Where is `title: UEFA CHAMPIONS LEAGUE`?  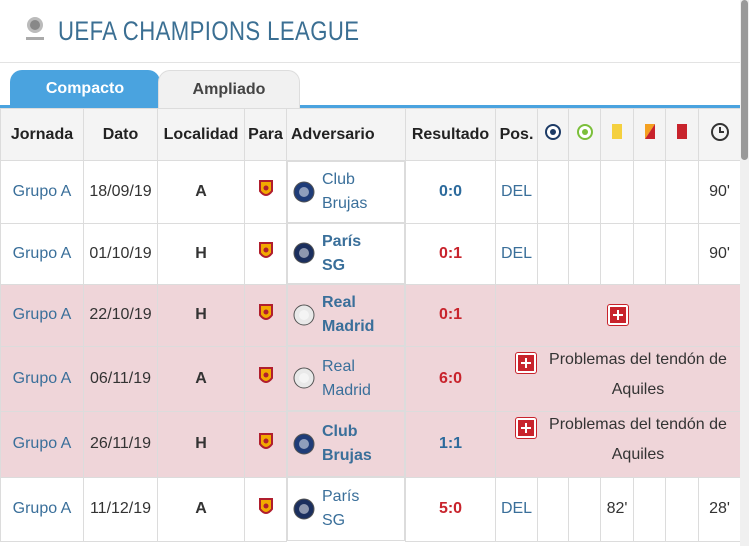
title: UEFA CHAMPIONS LEAGUE is located at coordinates (209, 31).